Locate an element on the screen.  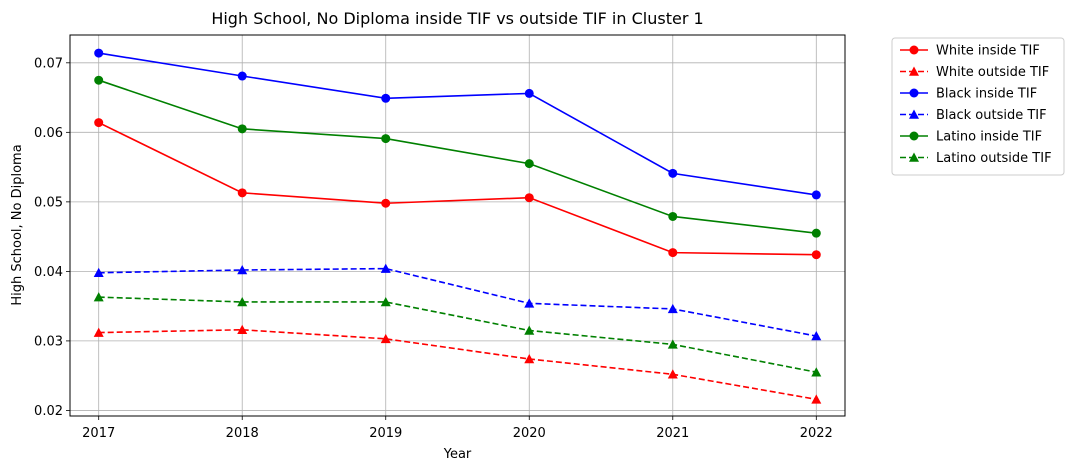
legend-entry: Latino outside TIF is located at coordinates (976, 158).